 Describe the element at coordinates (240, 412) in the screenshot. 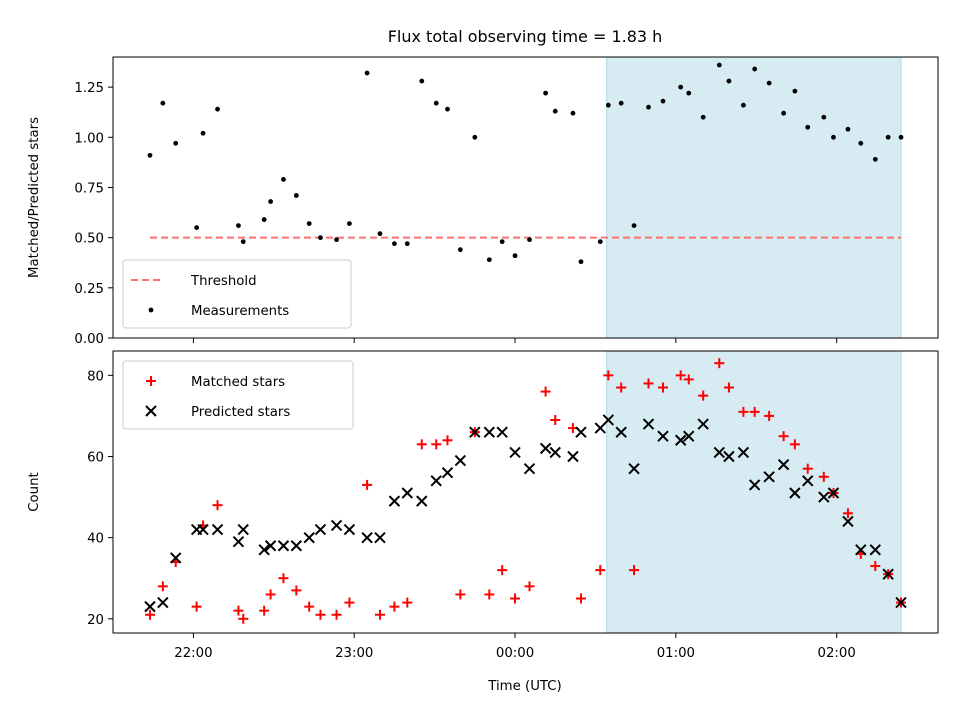

I see `legend-label: Predicted stars` at that location.